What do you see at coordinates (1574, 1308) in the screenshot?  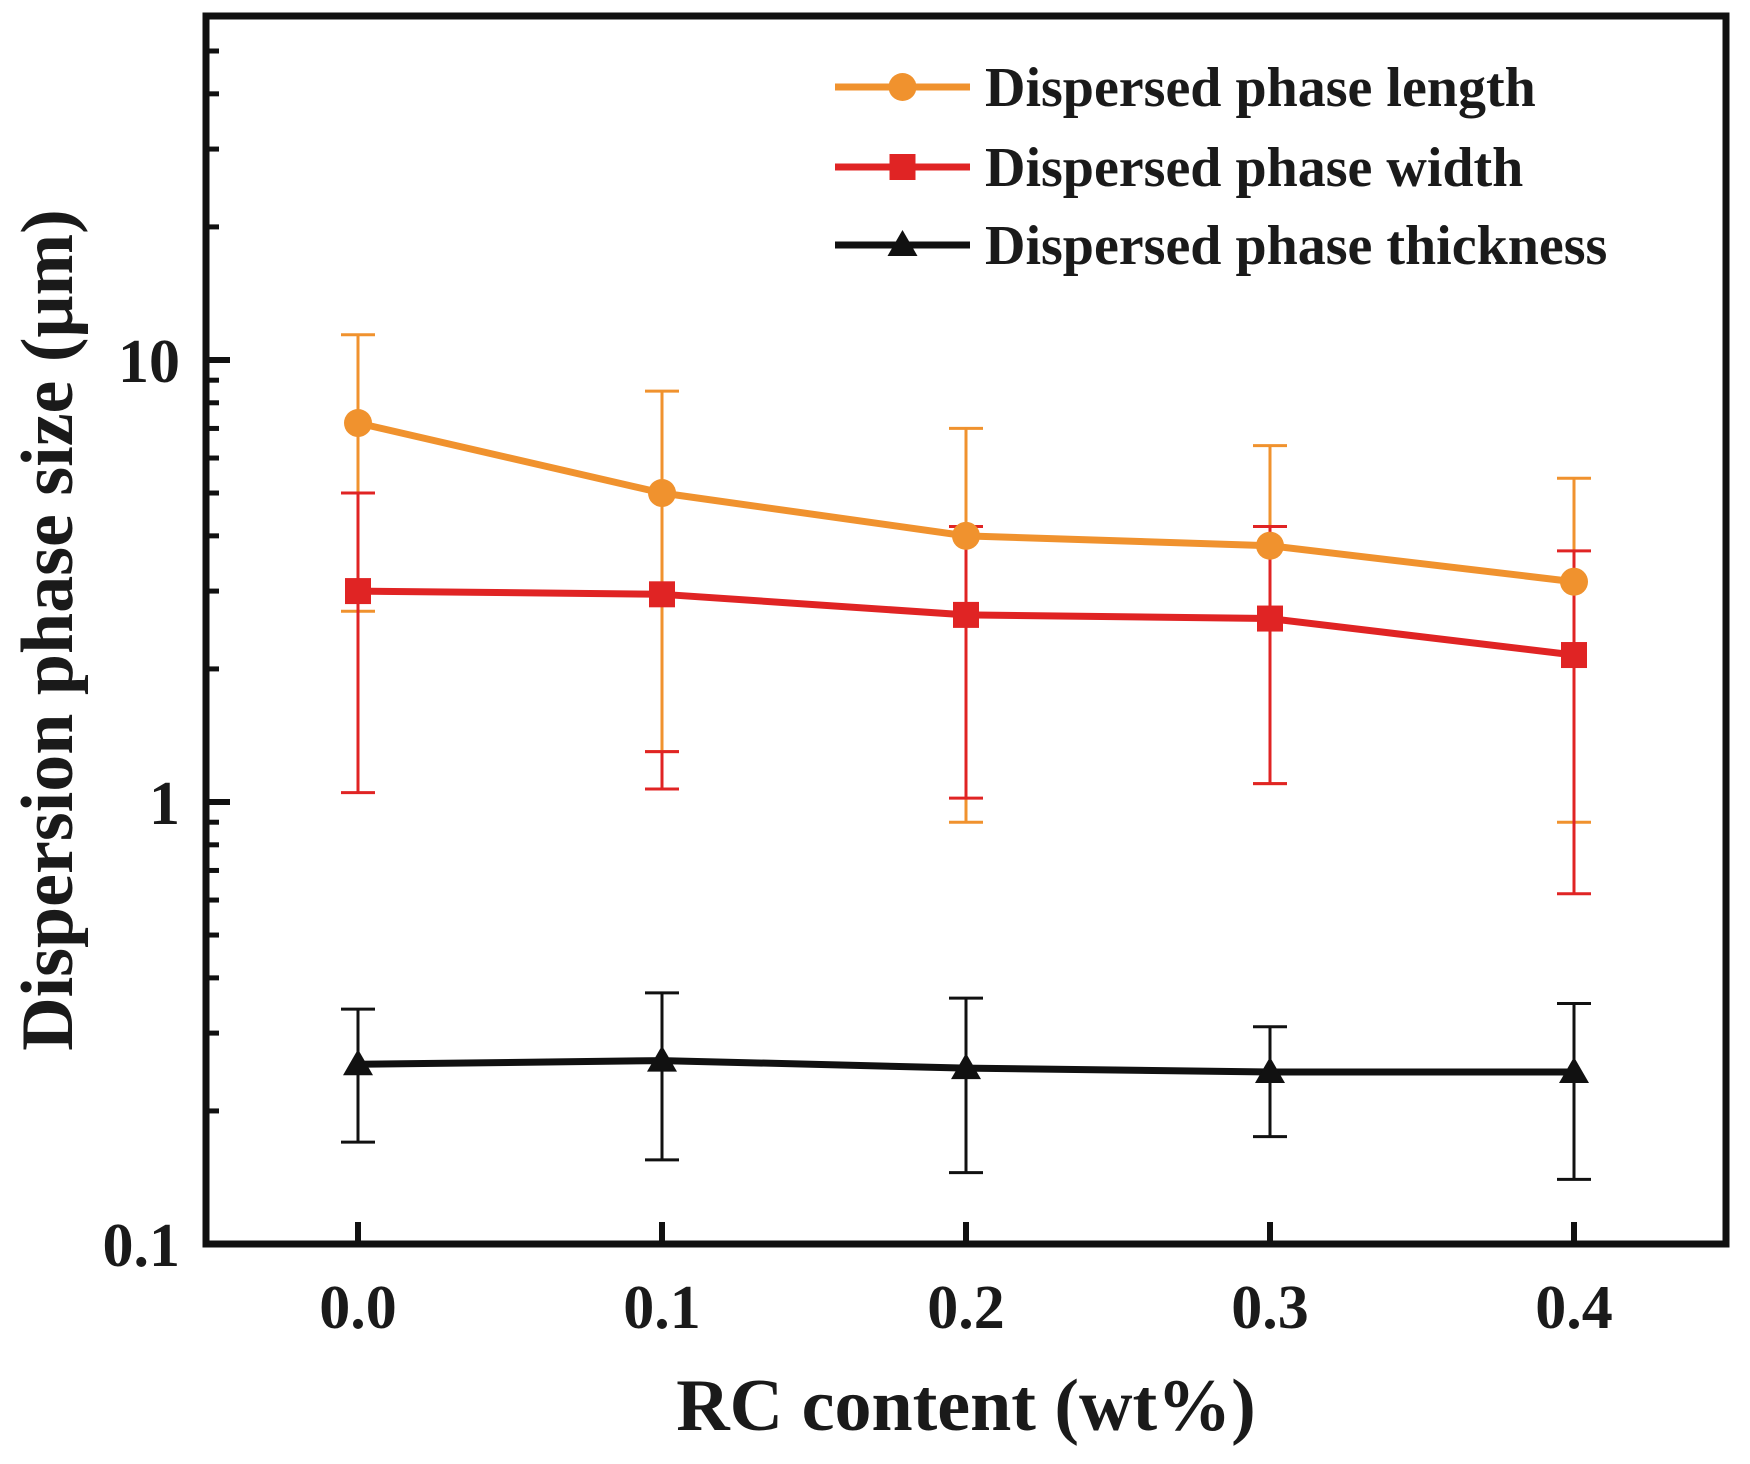 I see `x-tick-label: 0.4` at bounding box center [1574, 1308].